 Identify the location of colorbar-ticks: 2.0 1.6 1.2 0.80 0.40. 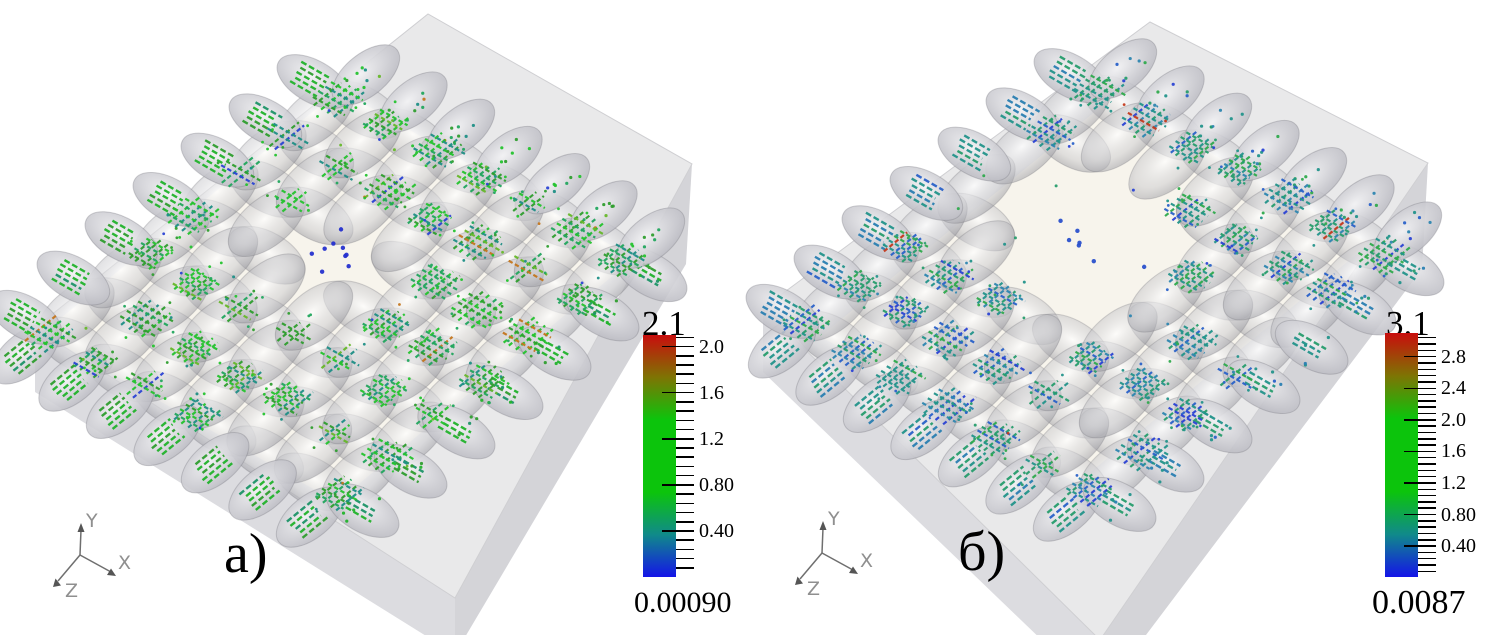
(700, 456).